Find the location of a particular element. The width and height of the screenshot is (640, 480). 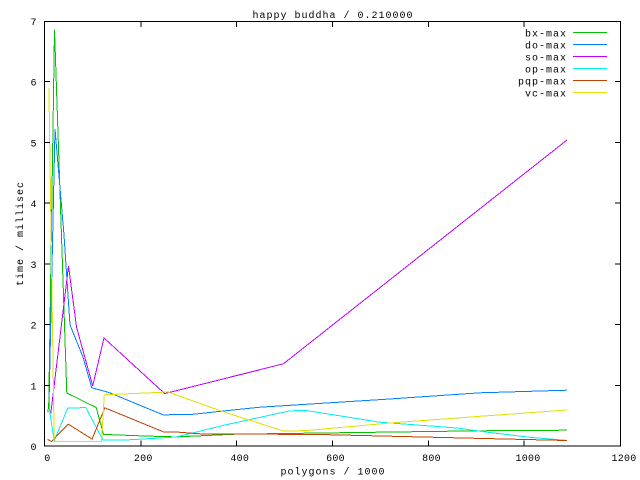

svg-text: 4 is located at coordinates (34, 205).